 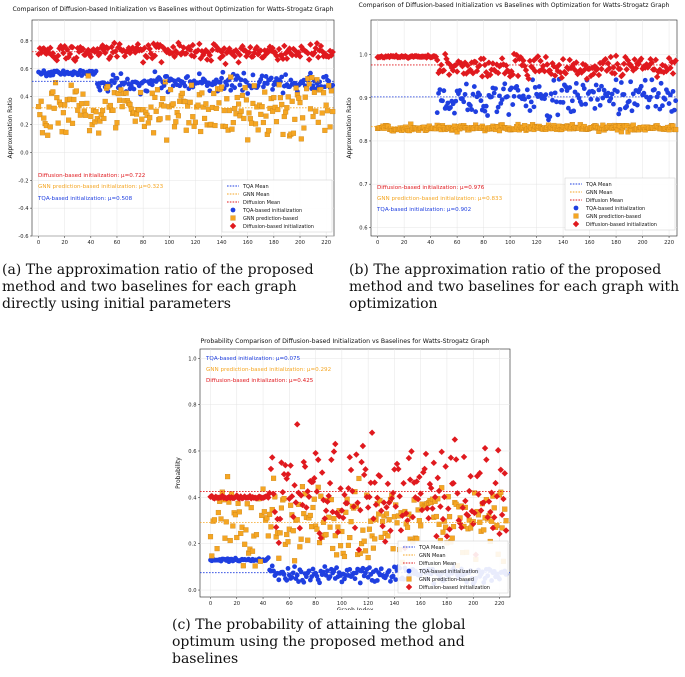 I want to click on data-points, so click(x=185, y=91).